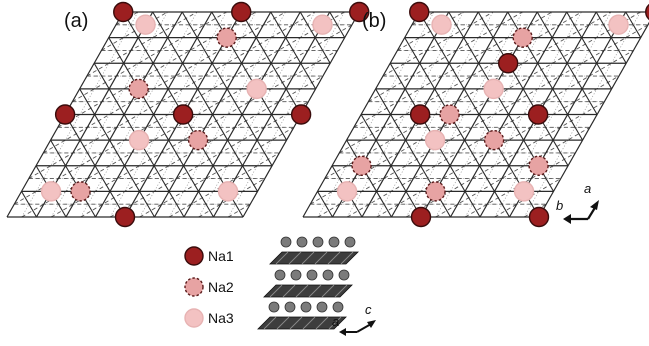 Image resolution: width=649 pixels, height=346 pixels. I want to click on panel-b-axes-indicator: a b, so click(577, 202).